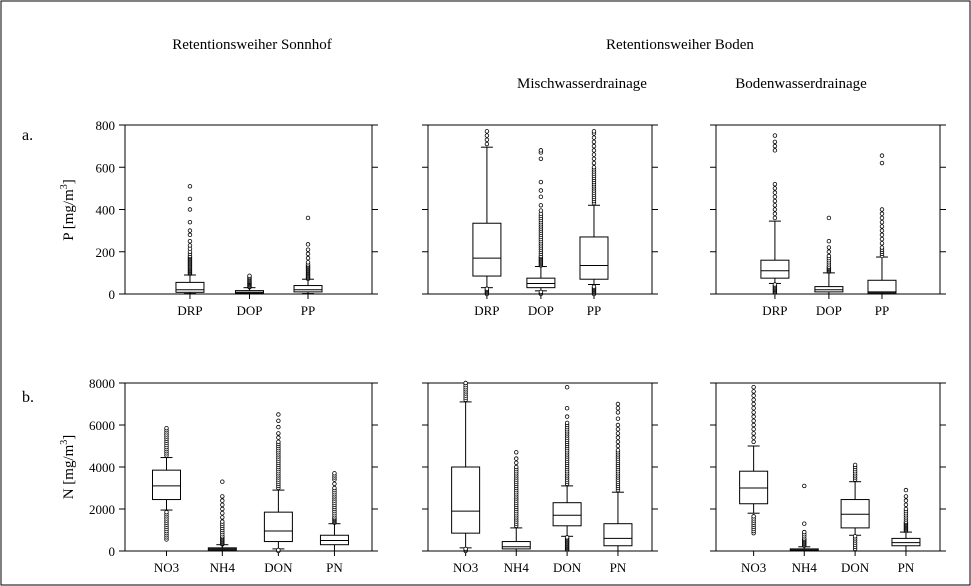  What do you see at coordinates (540, 221) in the screenshot?
I see `panel-a-2: DRP DOP PP` at bounding box center [540, 221].